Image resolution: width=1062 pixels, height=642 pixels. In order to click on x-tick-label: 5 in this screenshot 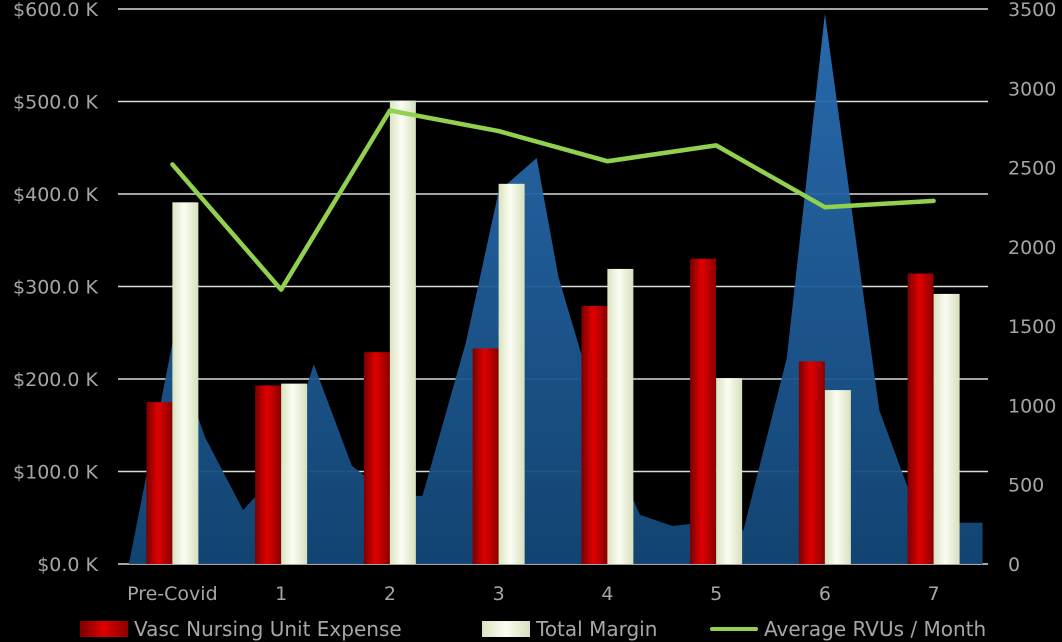, I will do `click(716, 594)`.